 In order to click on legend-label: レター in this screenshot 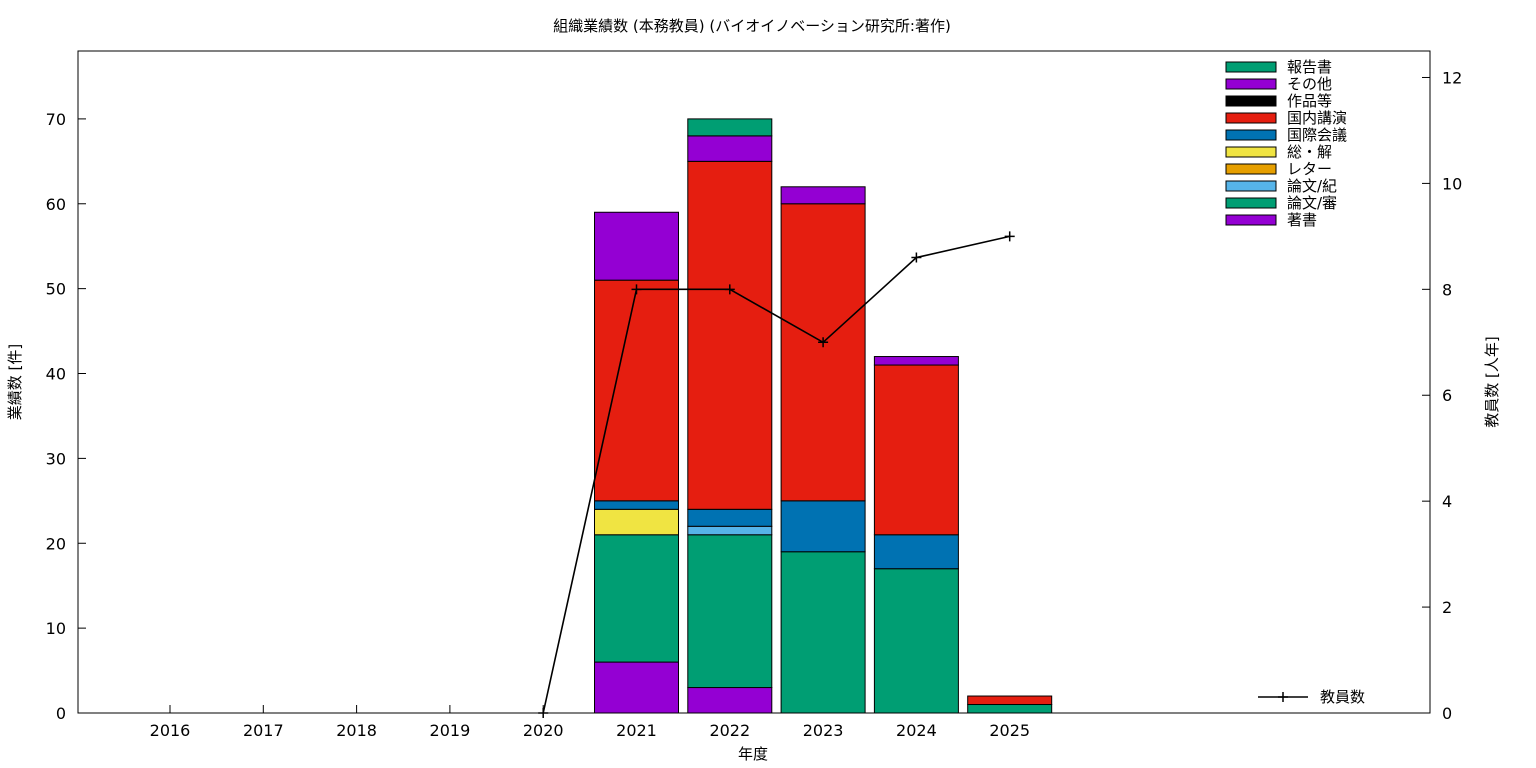, I will do `click(1309, 169)`.